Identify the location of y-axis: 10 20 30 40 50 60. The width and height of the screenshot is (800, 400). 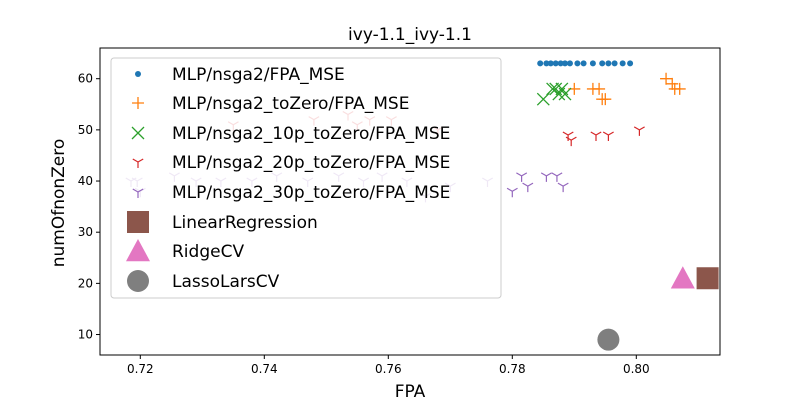
(89, 207).